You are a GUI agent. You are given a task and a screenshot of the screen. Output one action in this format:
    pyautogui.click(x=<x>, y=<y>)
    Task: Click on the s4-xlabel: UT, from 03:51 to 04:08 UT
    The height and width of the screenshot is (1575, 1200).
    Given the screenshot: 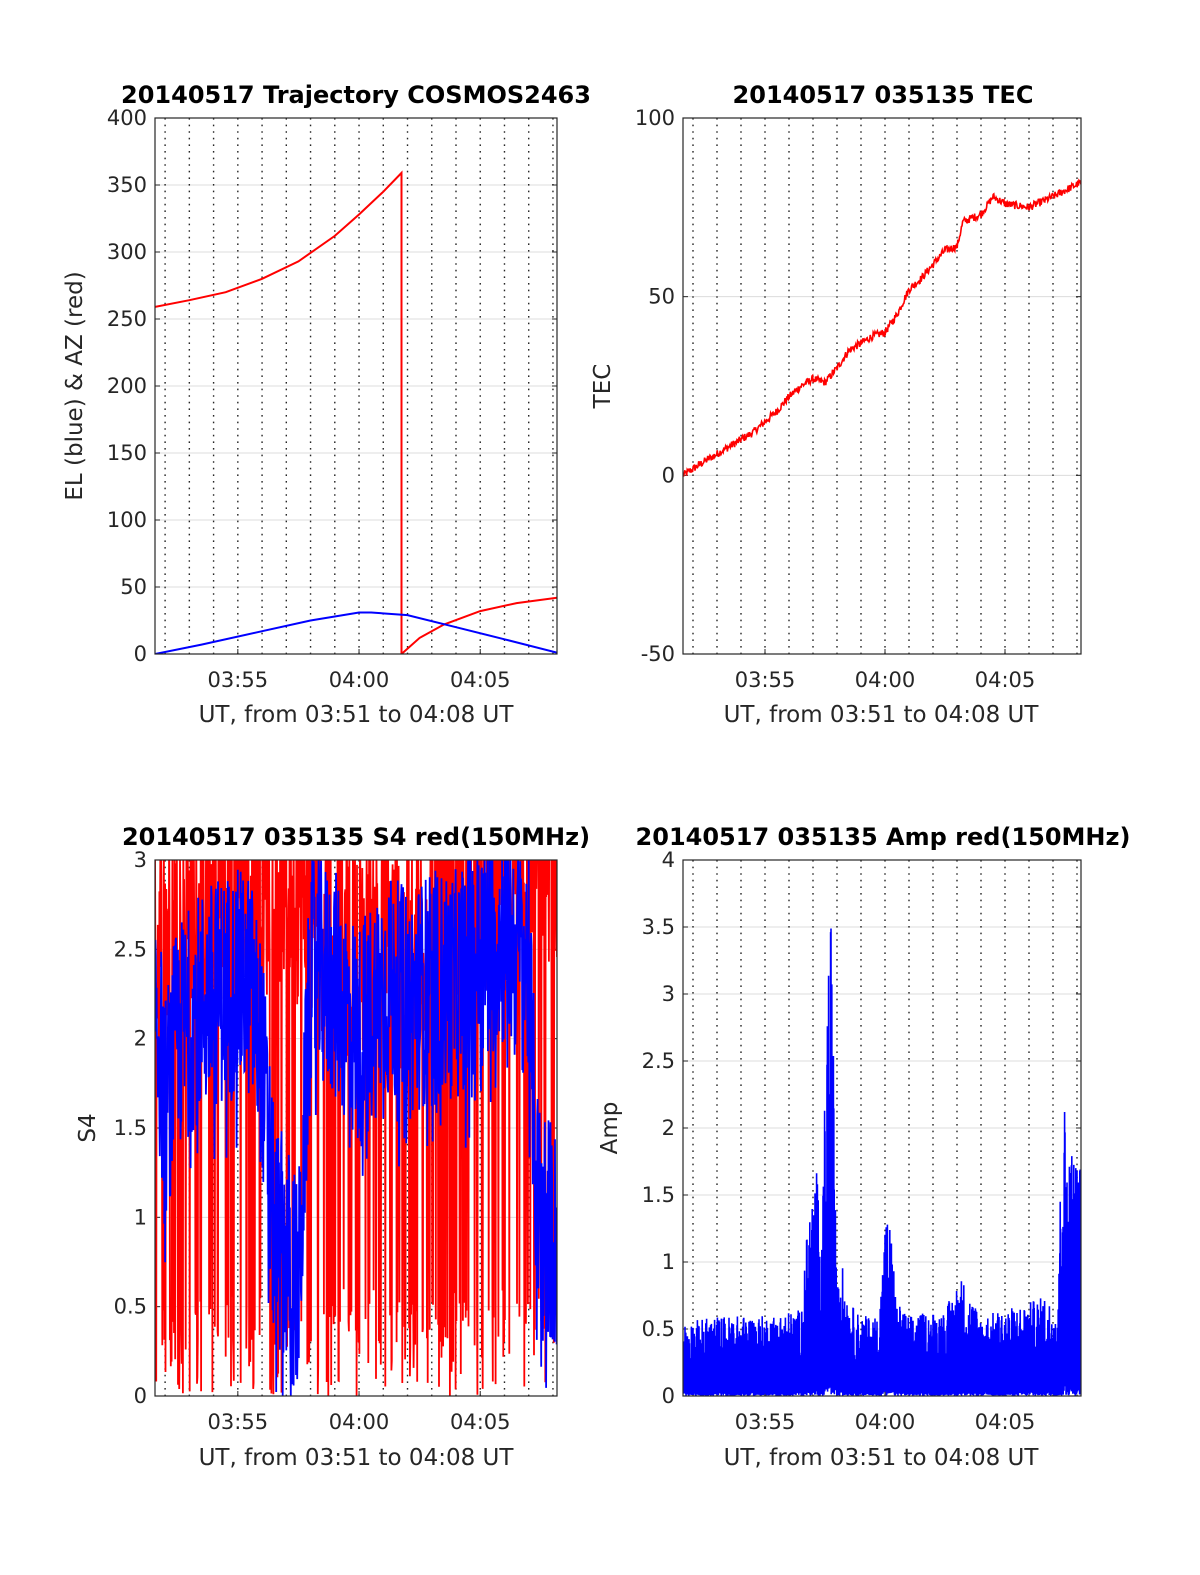 What is the action you would take?
    pyautogui.click(x=357, y=1458)
    